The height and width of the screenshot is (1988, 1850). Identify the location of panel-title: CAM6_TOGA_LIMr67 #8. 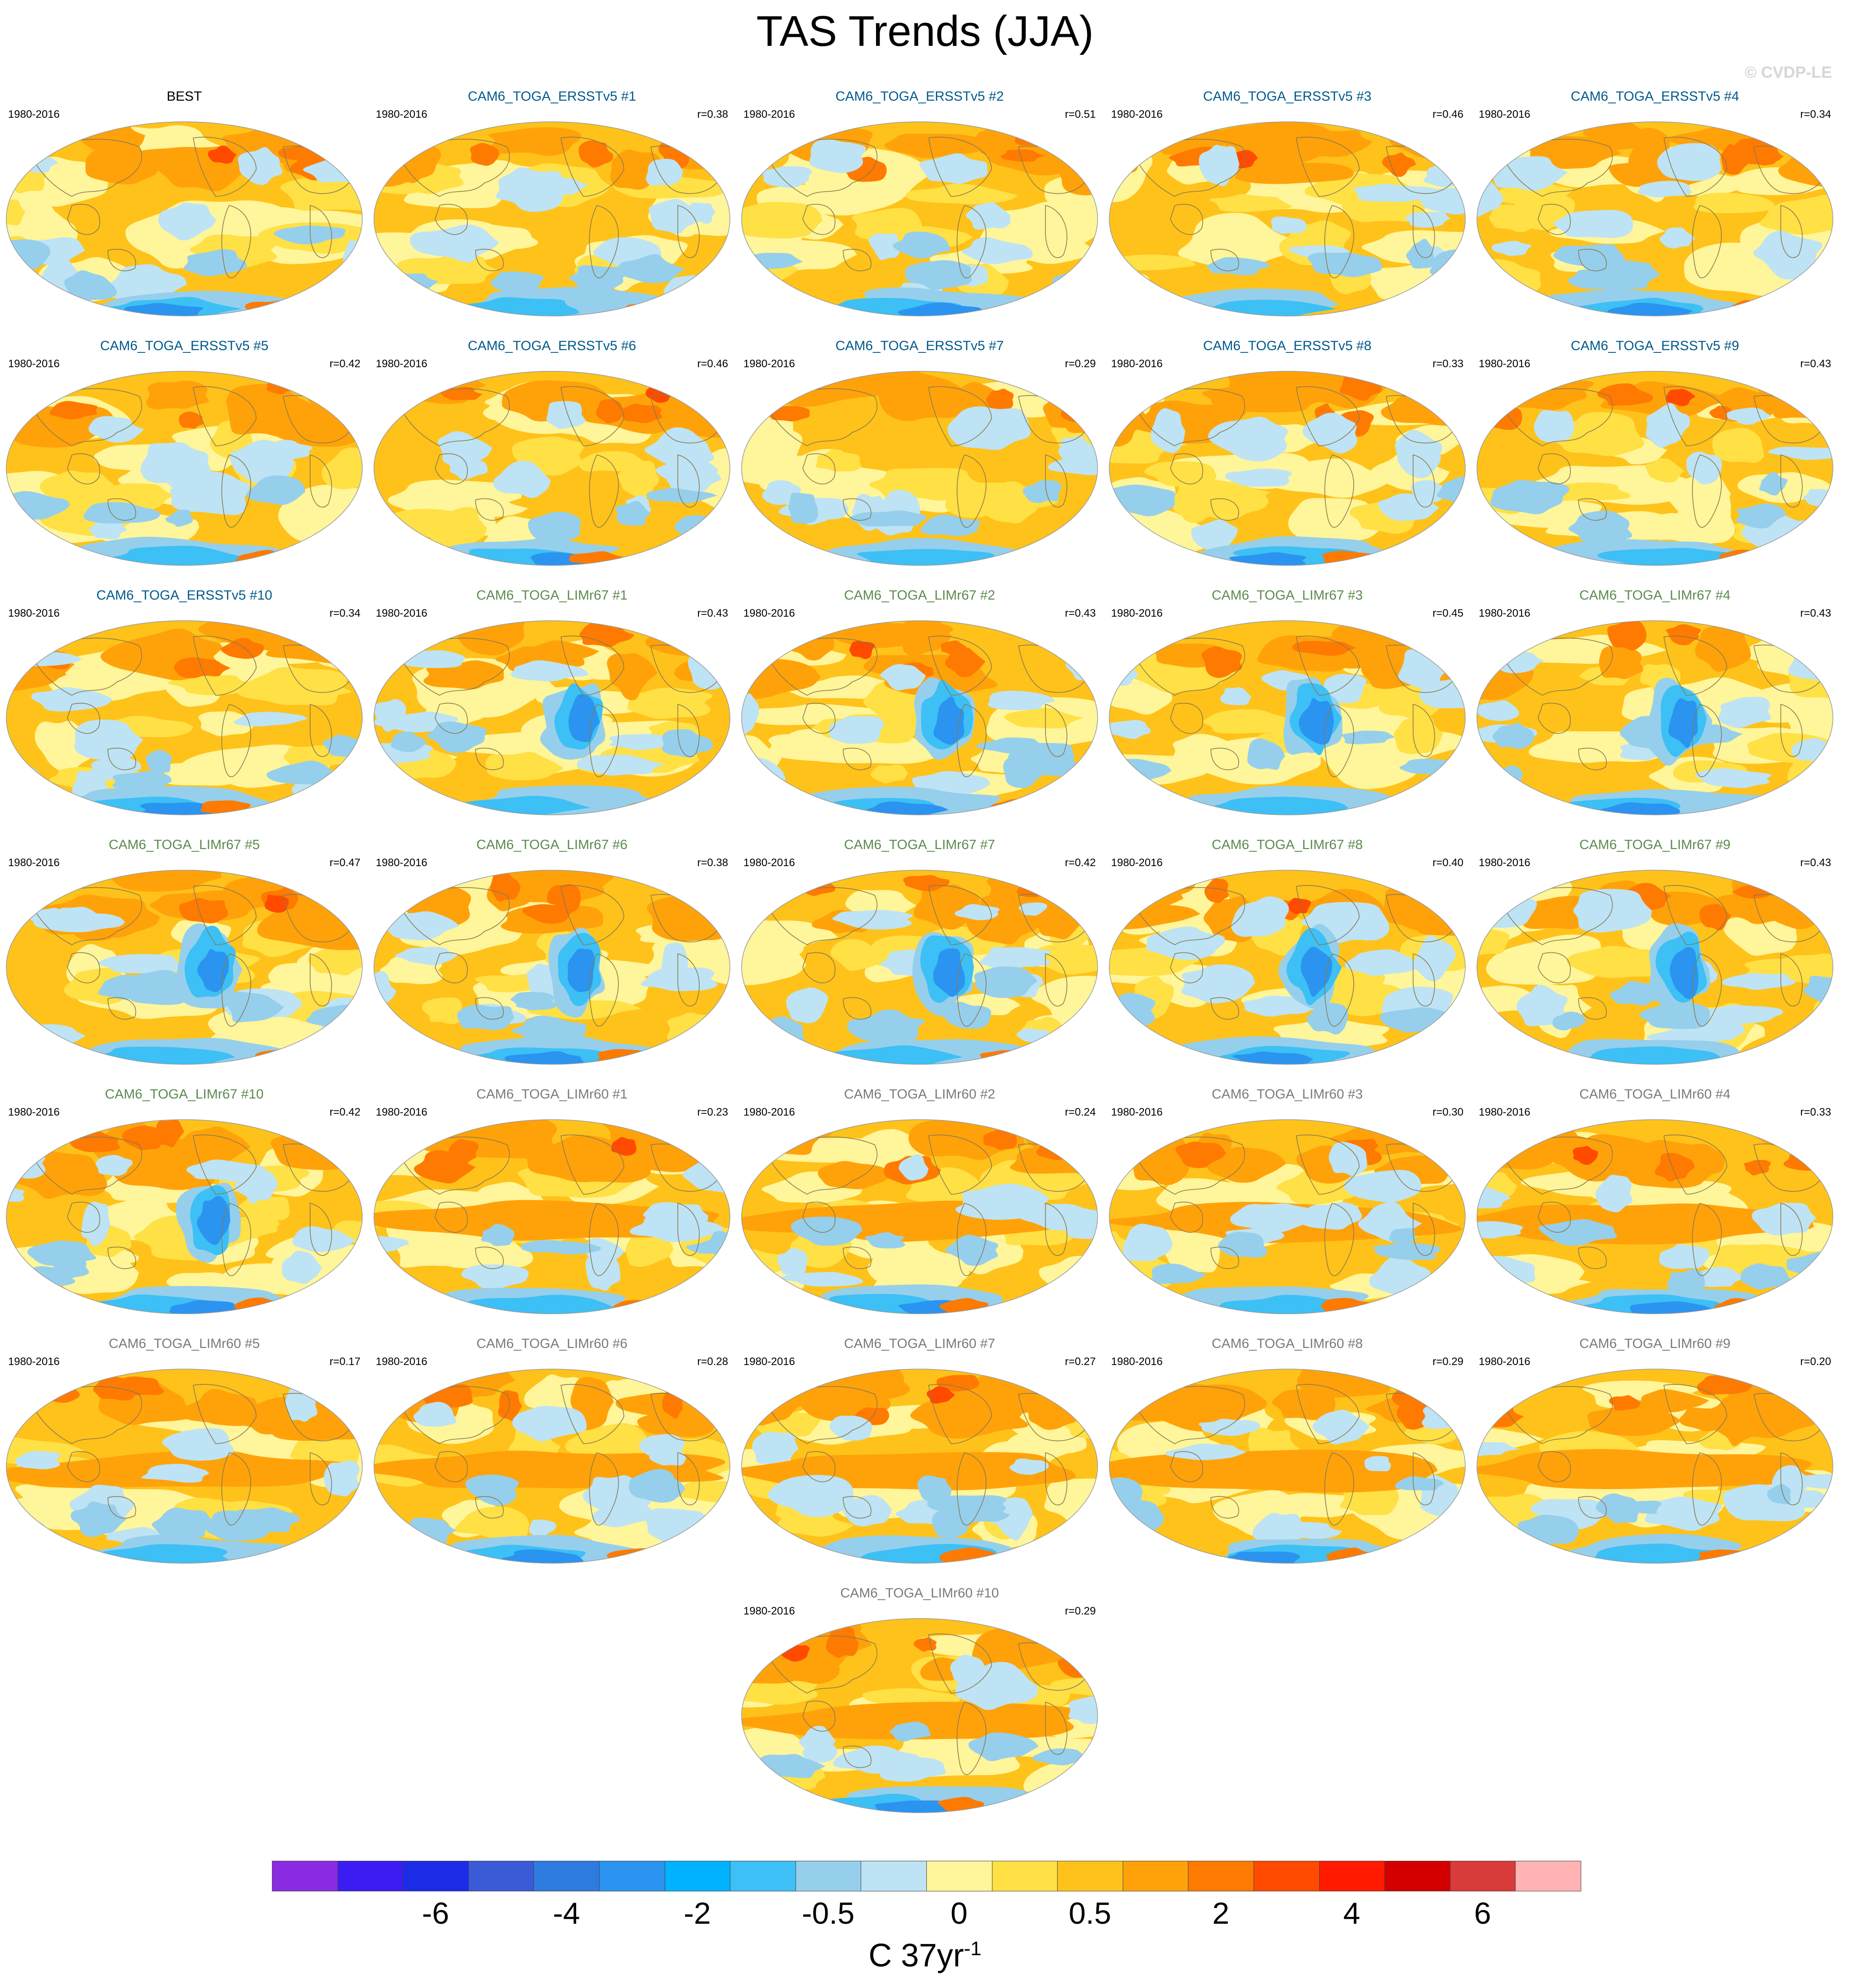
(1287, 844).